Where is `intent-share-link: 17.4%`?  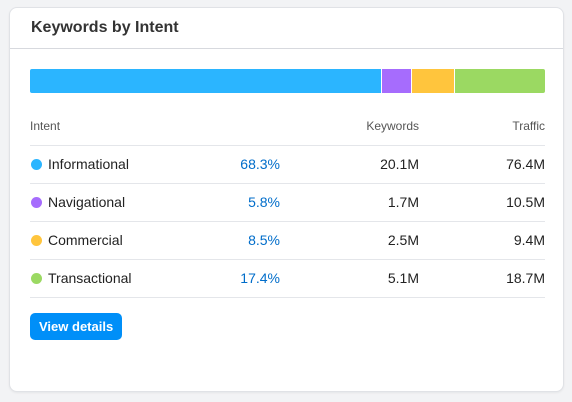 intent-share-link: 17.4% is located at coordinates (260, 278).